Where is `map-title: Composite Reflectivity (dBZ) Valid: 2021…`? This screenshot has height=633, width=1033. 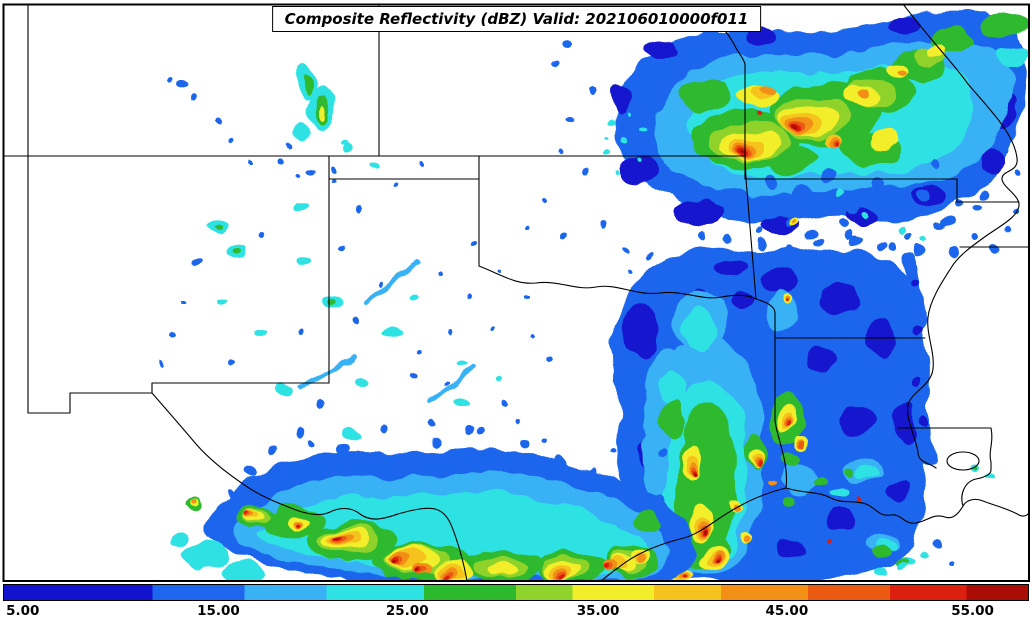 map-title: Composite Reflectivity (dBZ) Valid: 2021… is located at coordinates (516, 19).